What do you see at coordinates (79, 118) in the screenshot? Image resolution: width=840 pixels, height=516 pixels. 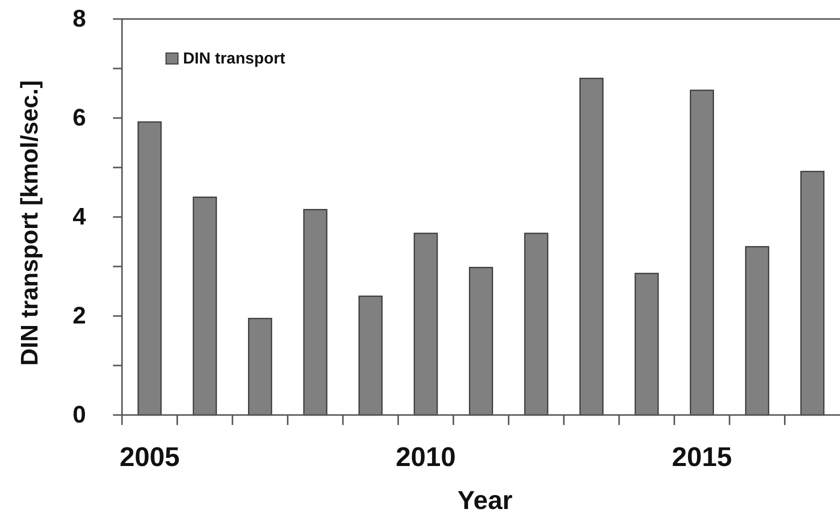 I see `y-tick-label: 6` at bounding box center [79, 118].